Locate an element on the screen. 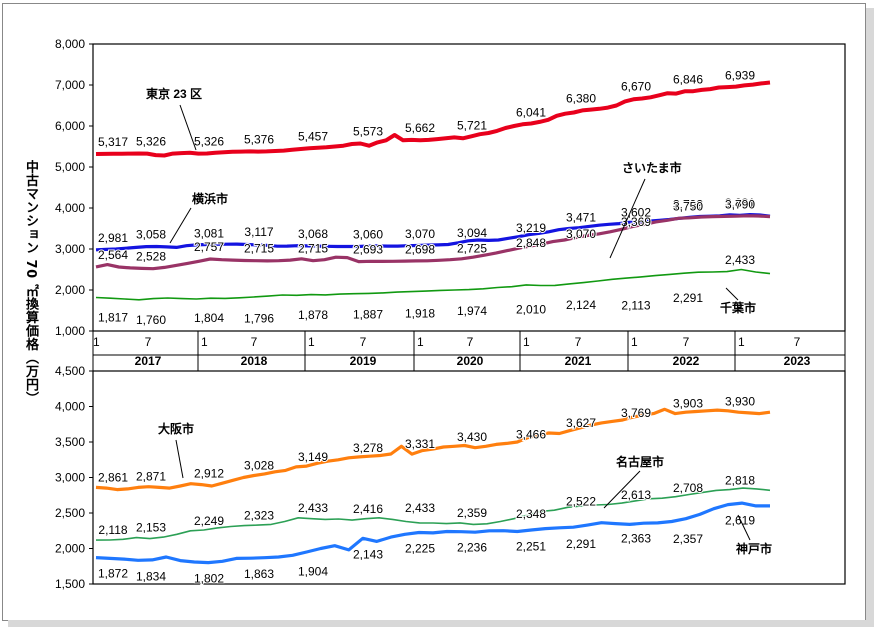 This screenshot has height=631, width=880. data-label: 1,887 is located at coordinates (368, 315).